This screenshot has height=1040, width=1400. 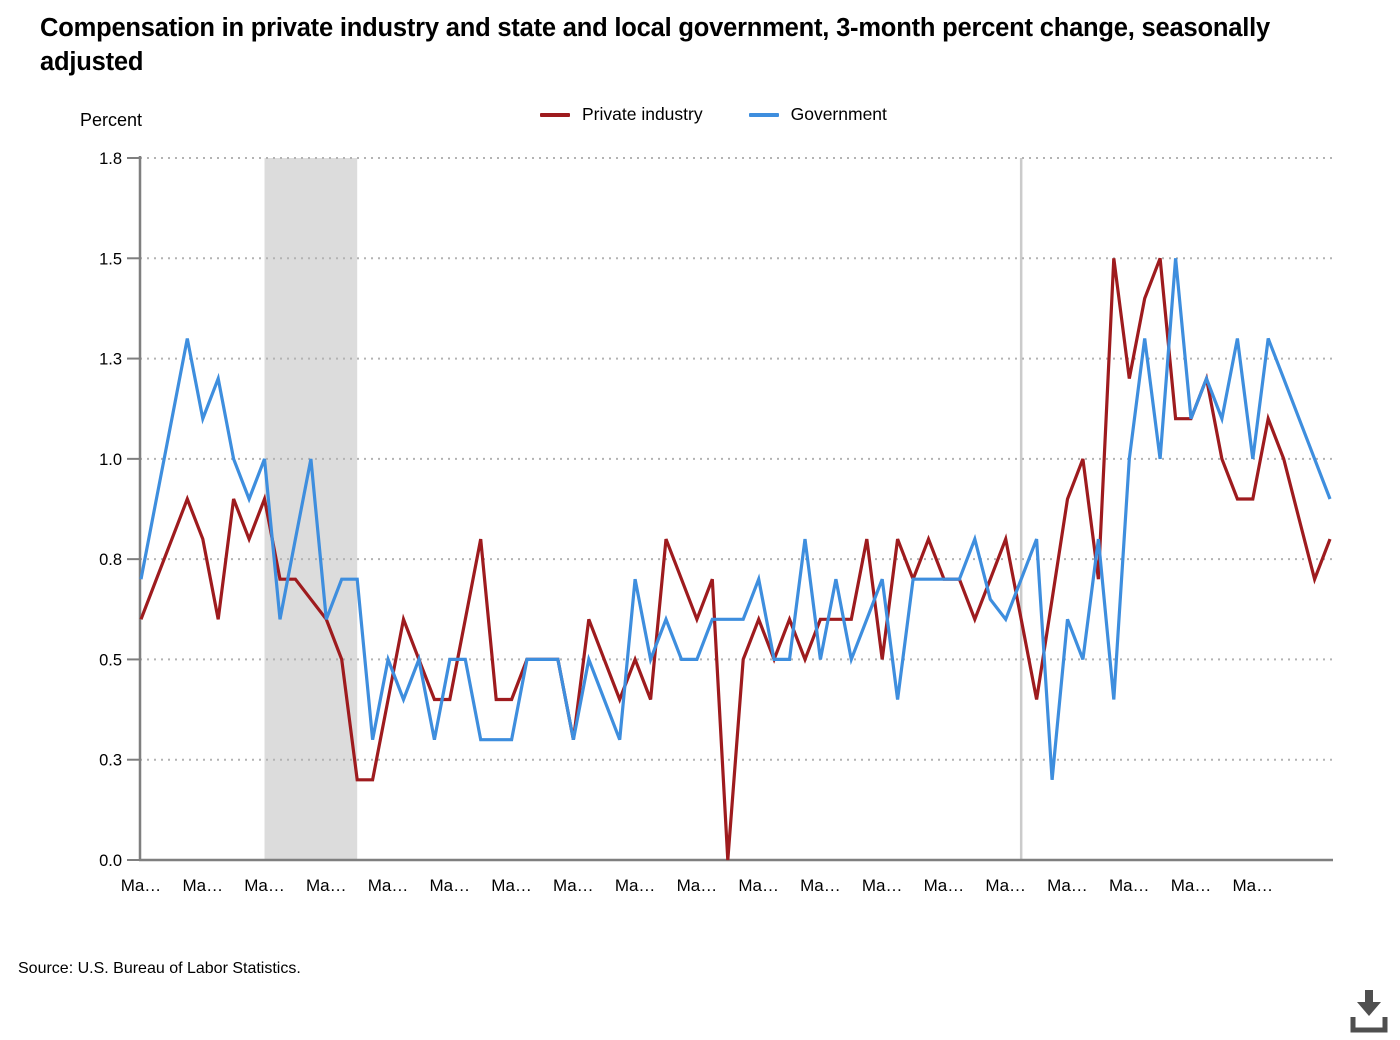 What do you see at coordinates (713, 114) in the screenshot?
I see `legend: Private industry Government` at bounding box center [713, 114].